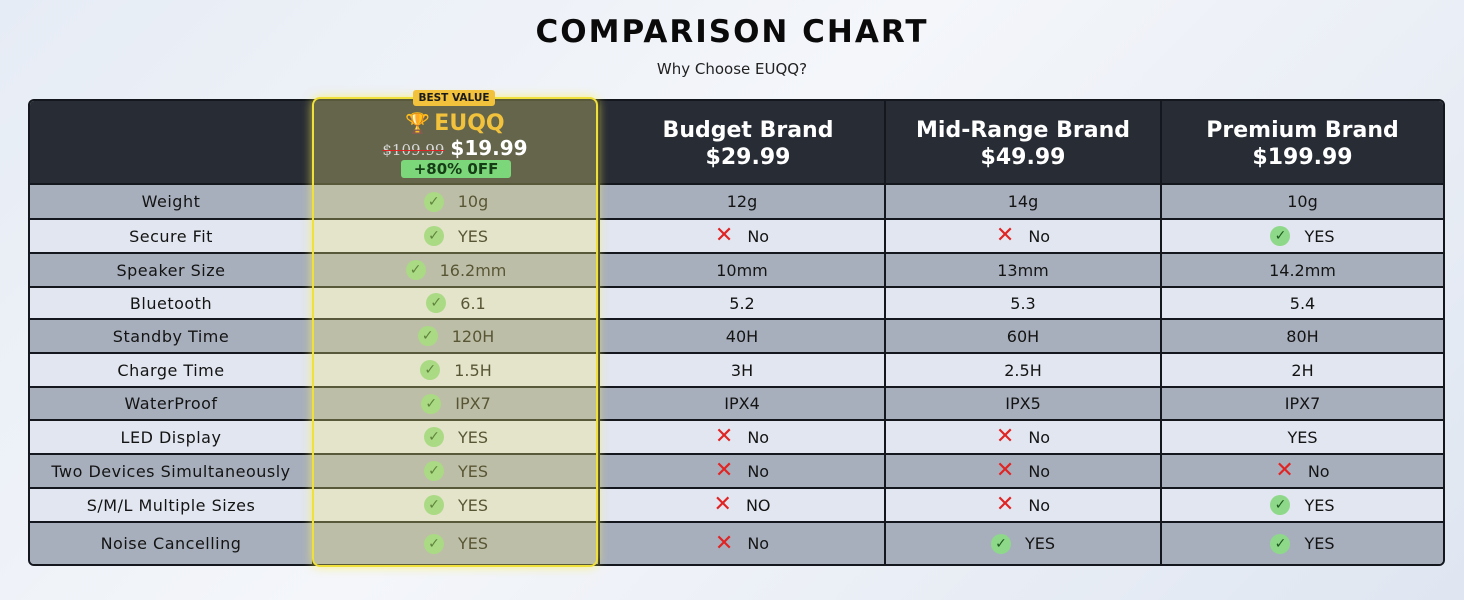 Image resolution: width=1464 pixels, height=600 pixels. I want to click on table-row: Two Devices Simultaneously ✓ YES ✕ No ✕ No ✕ No, so click(736, 470).